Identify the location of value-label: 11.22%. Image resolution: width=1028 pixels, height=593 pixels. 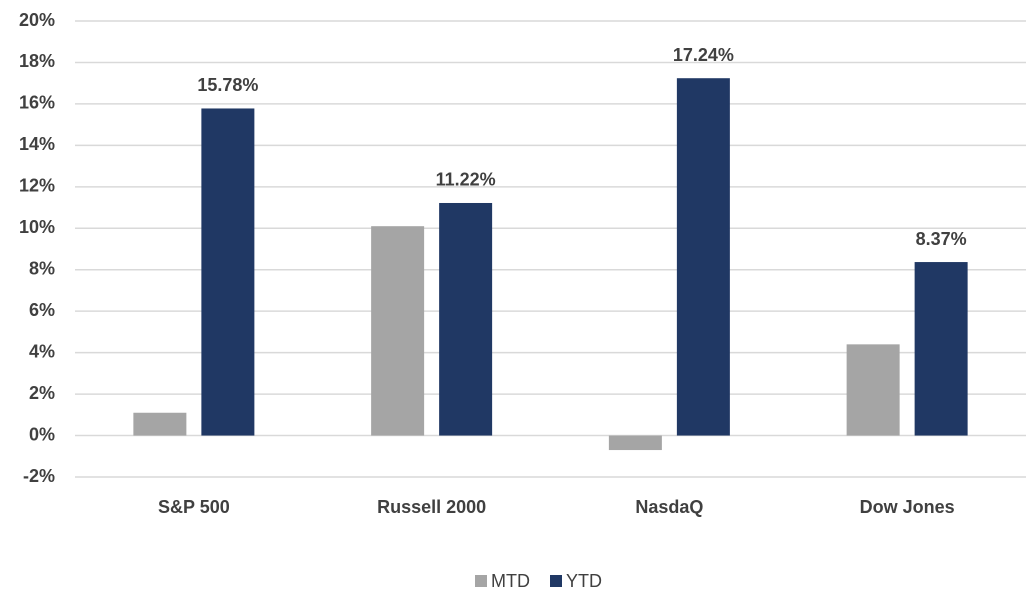
(466, 180).